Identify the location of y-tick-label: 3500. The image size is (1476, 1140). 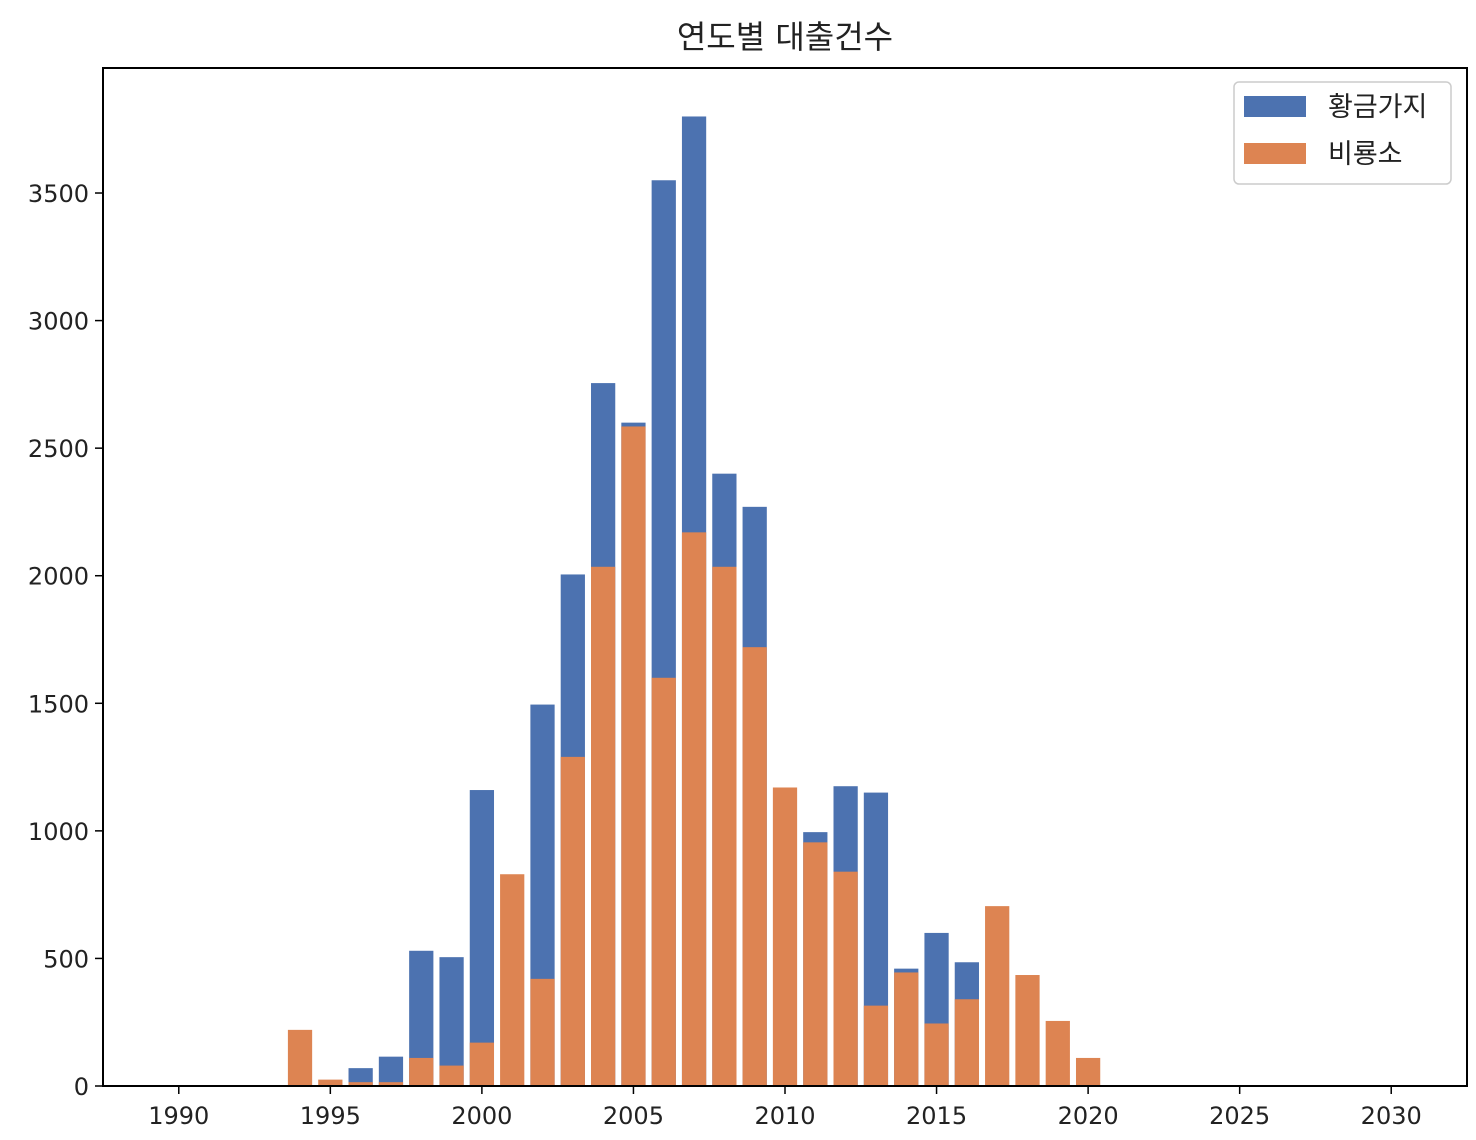
(58, 194).